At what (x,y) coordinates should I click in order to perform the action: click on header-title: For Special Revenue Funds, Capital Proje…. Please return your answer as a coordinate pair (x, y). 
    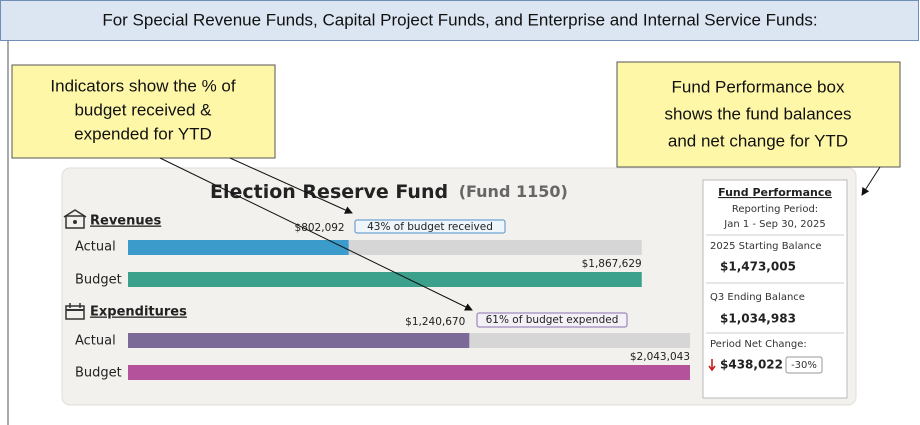
    Looking at the image, I should click on (459, 19).